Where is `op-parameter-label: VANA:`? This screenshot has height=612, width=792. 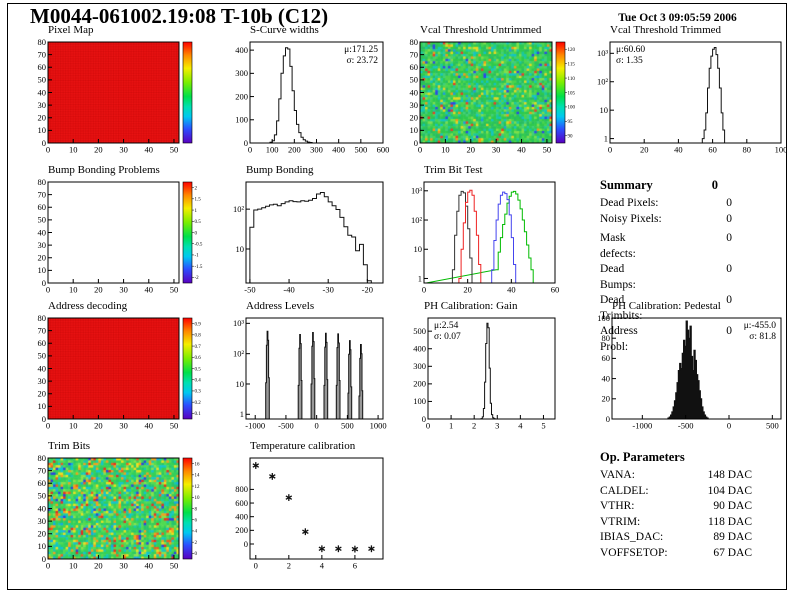
op-parameter-label: VANA: is located at coordinates (617, 475).